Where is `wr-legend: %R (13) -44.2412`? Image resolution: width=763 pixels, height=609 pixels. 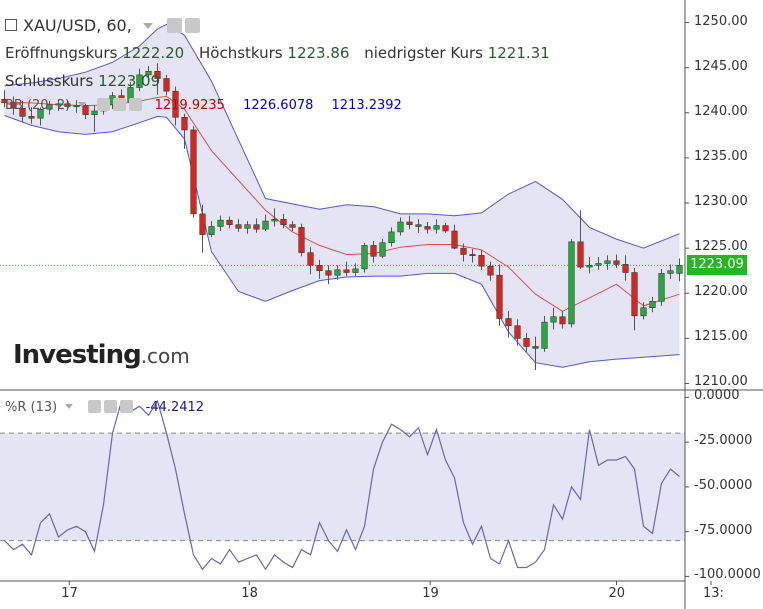
wr-legend: %R (13) -44.2412 is located at coordinates (104, 407).